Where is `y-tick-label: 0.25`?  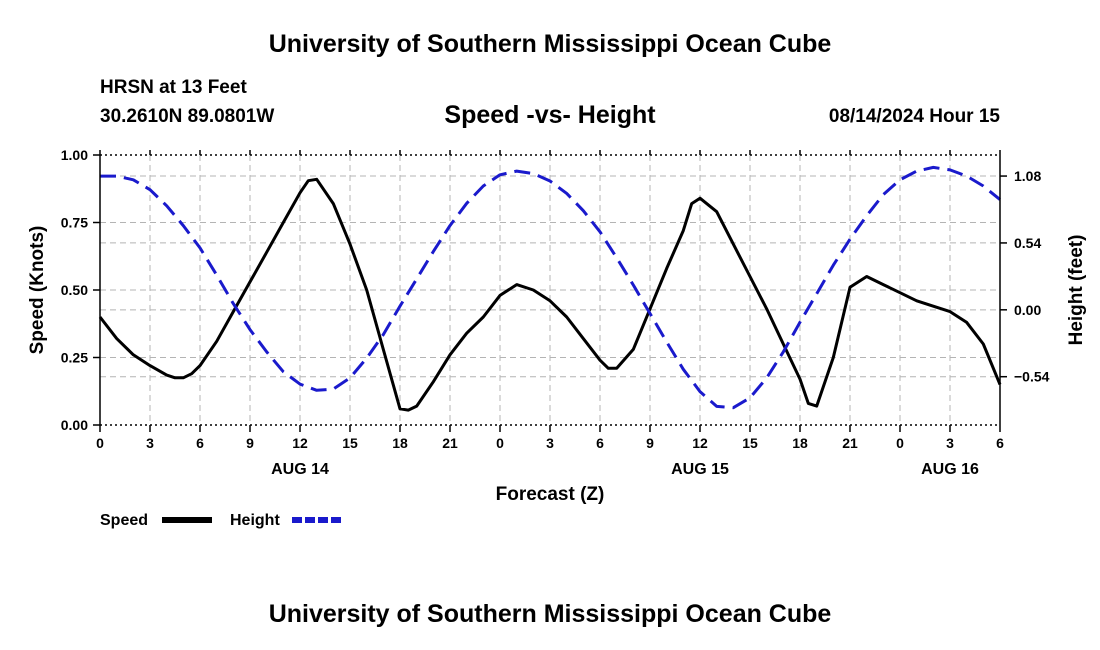 y-tick-label: 0.25 is located at coordinates (74, 358).